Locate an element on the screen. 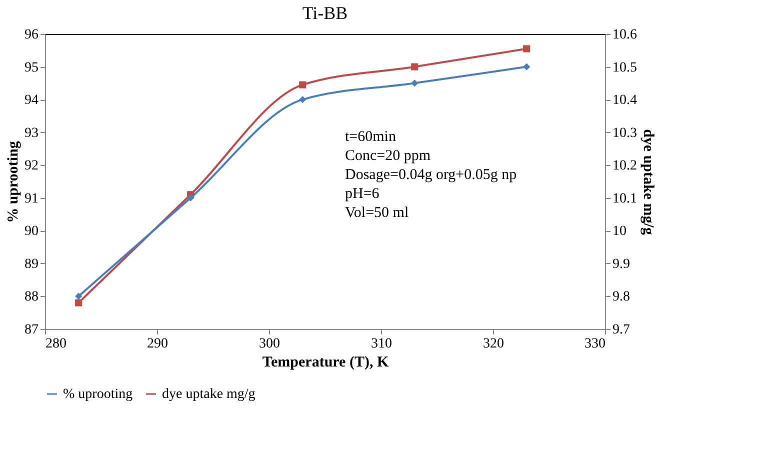 The width and height of the screenshot is (760, 475). y2-axis-title: dye uptake mg/g is located at coordinates (648, 182).